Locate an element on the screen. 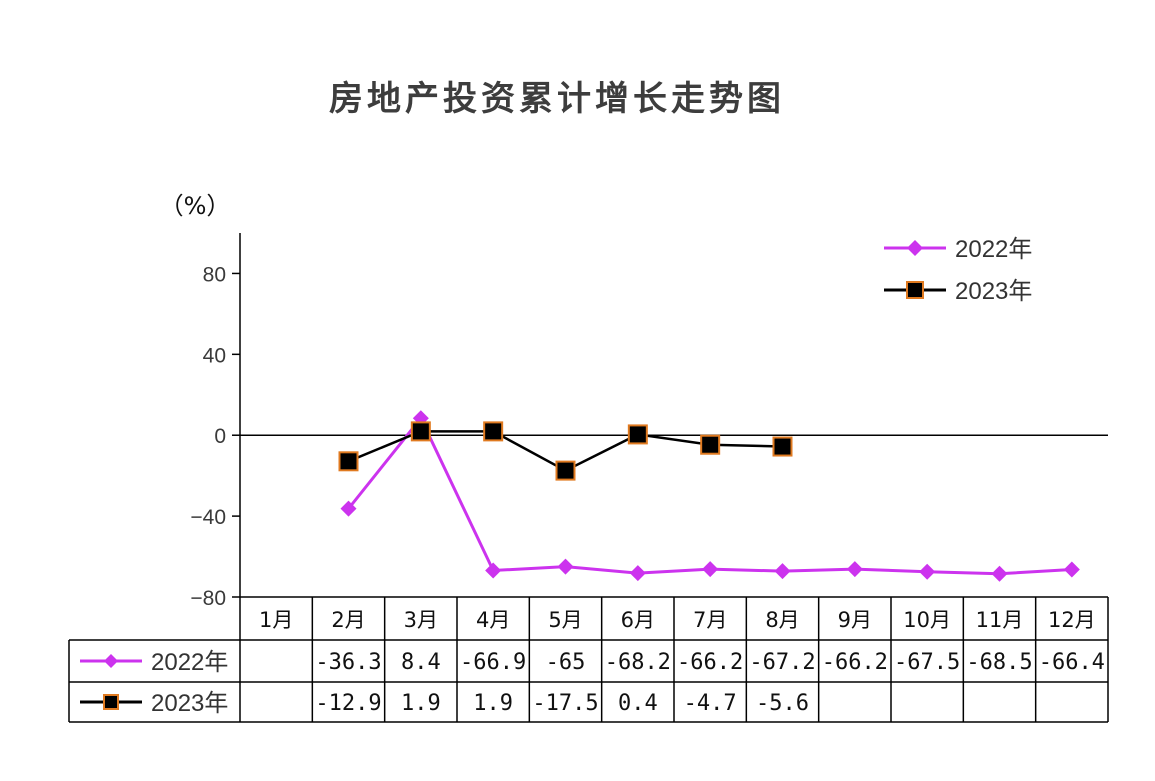  y-tick-label: 40 is located at coordinates (214, 355).